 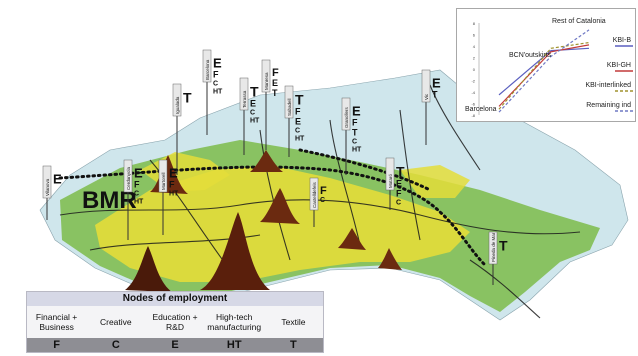 What do you see at coordinates (608, 85) in the screenshot?
I see `legend-entry-label: KBI-interlinked` at bounding box center [608, 85].